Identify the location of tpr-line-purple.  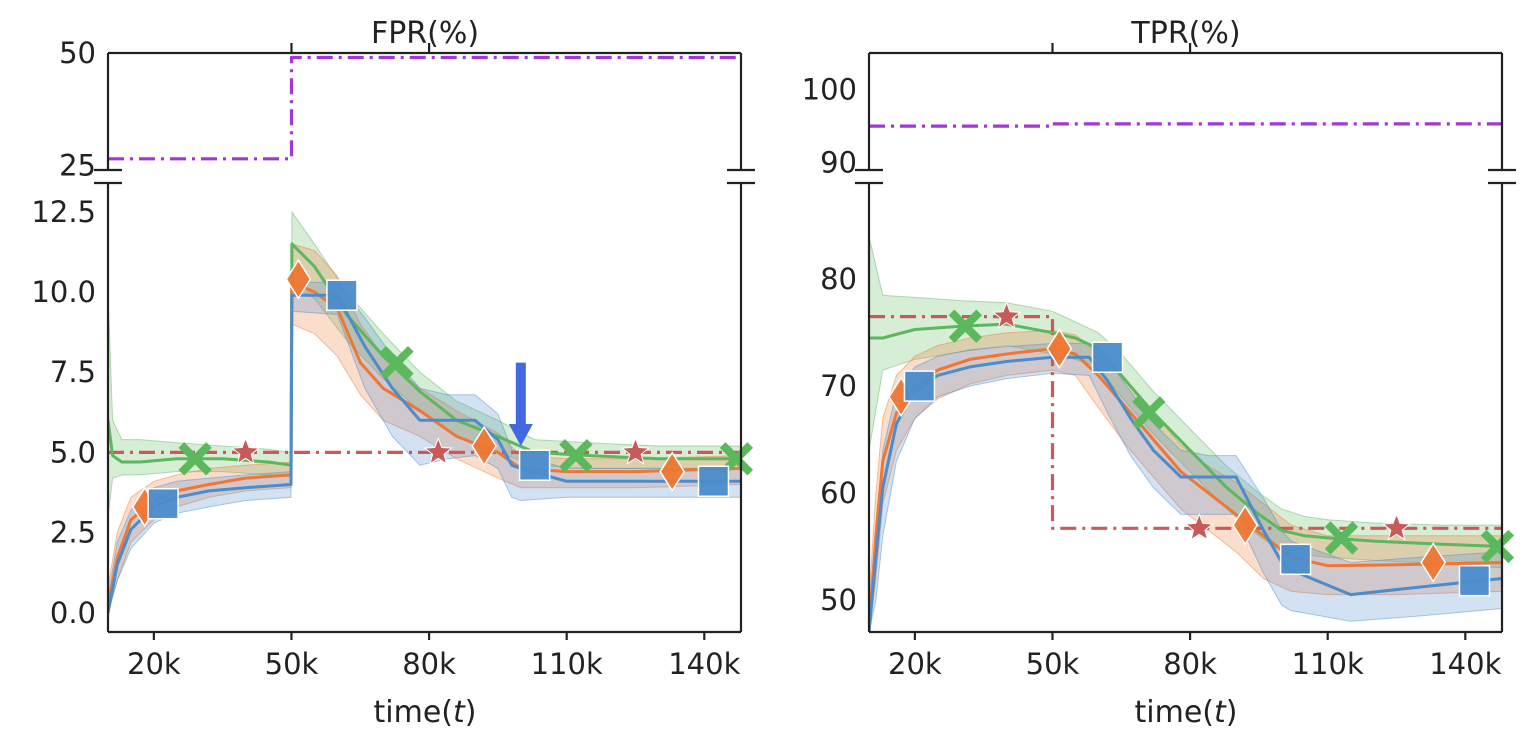
(1185, 125).